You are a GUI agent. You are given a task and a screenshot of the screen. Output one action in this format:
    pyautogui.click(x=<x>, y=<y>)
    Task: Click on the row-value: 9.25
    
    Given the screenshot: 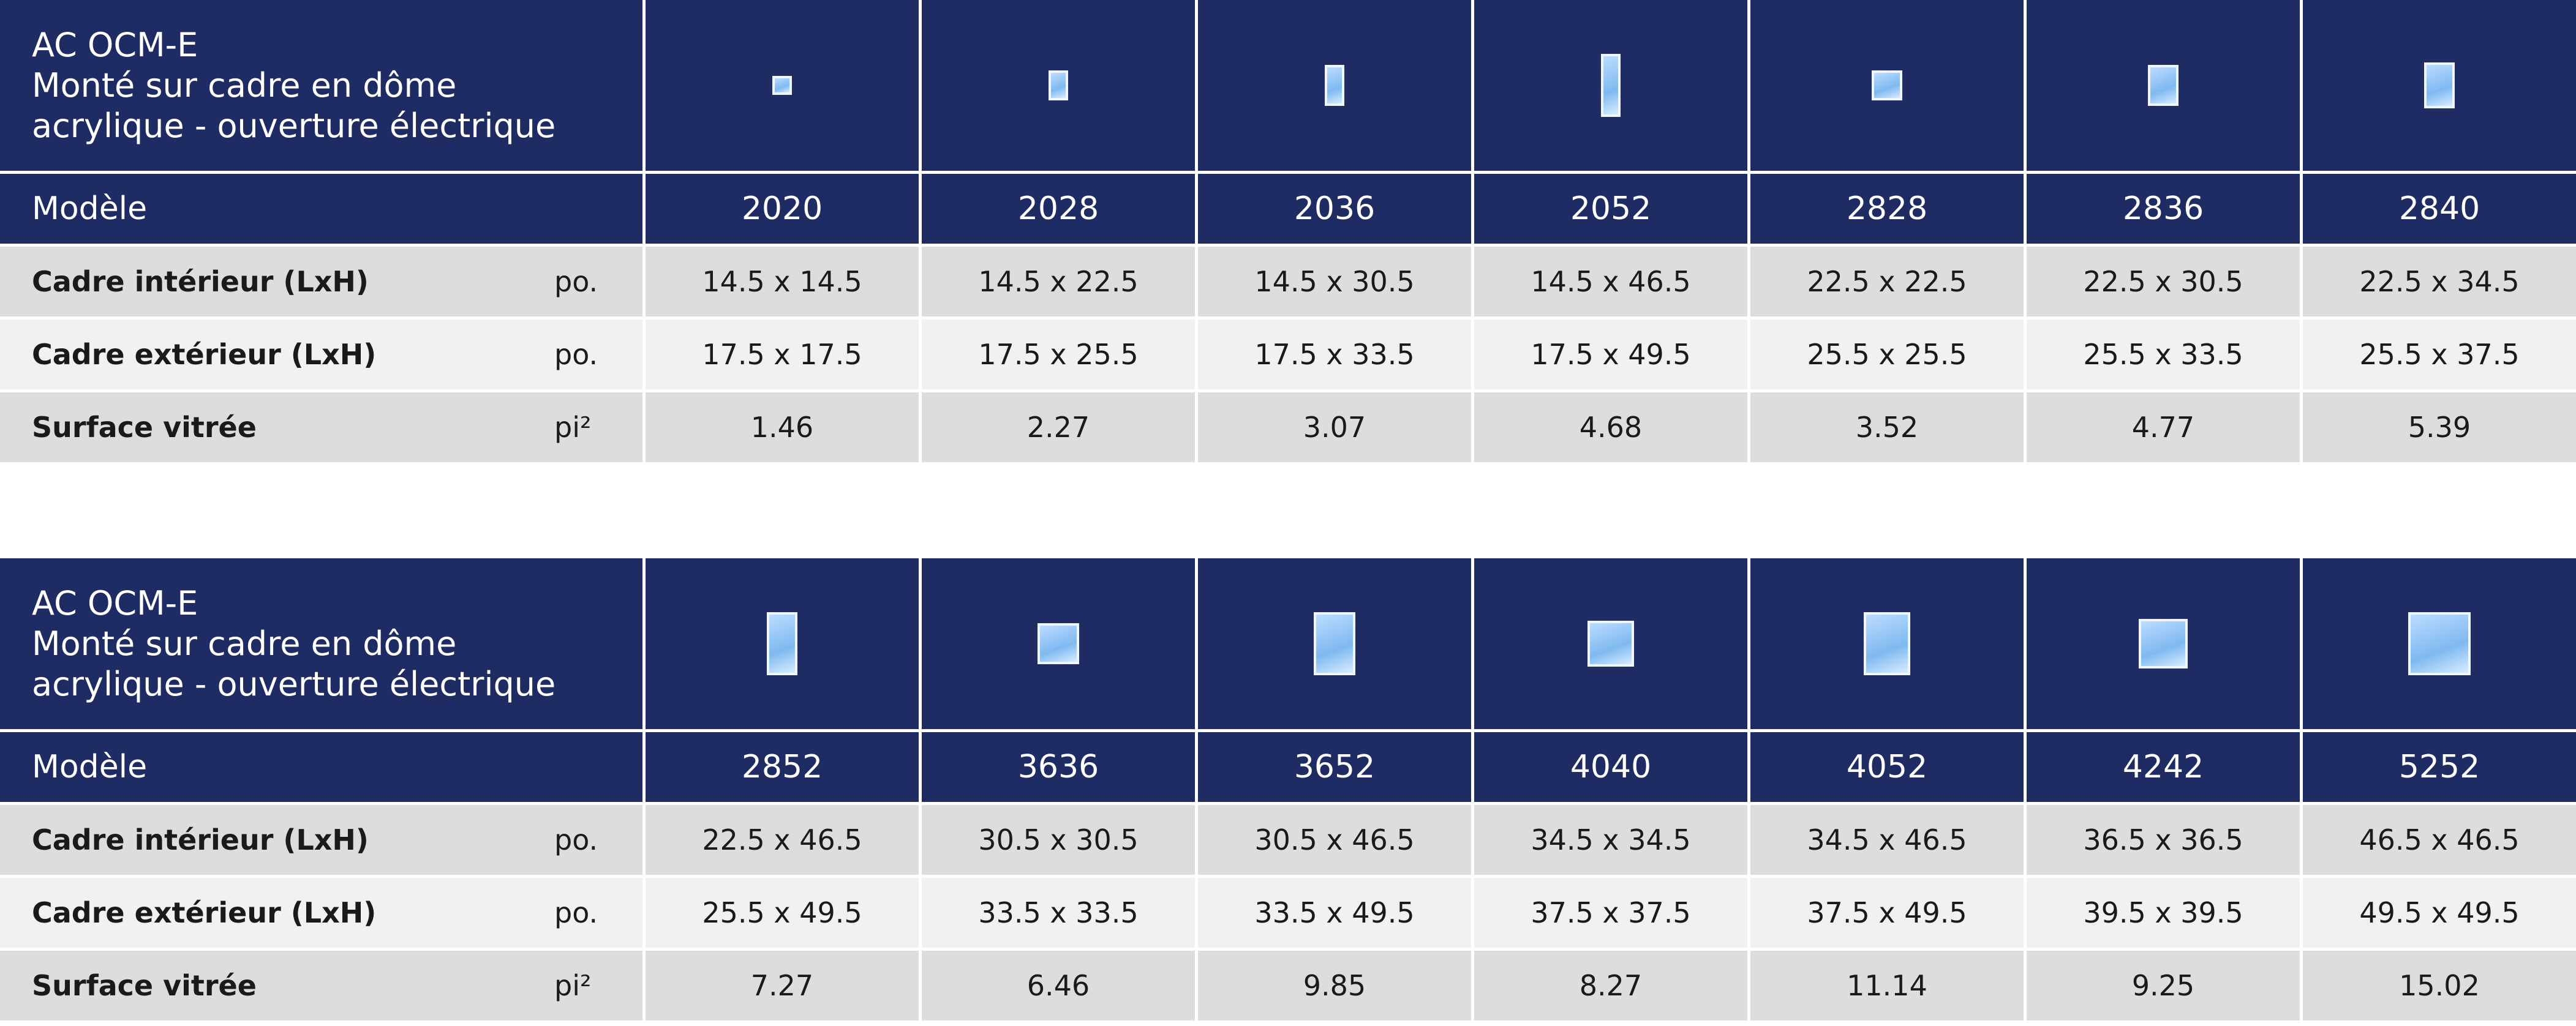 What is the action you would take?
    pyautogui.click(x=2163, y=985)
    